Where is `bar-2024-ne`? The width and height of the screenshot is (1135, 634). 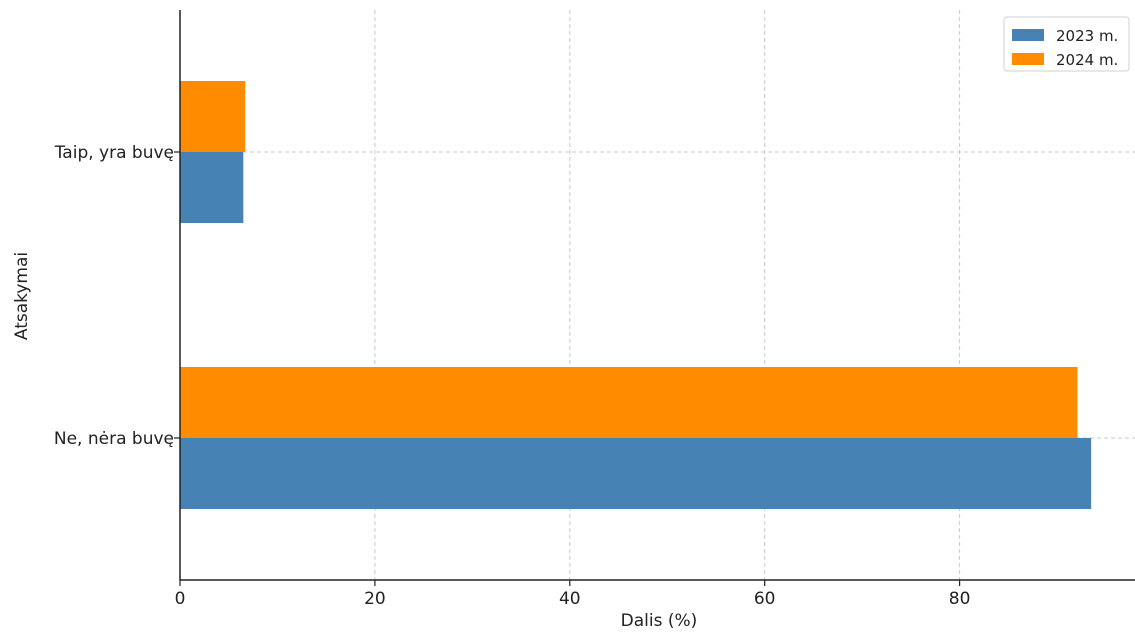
bar-2024-ne is located at coordinates (629, 402).